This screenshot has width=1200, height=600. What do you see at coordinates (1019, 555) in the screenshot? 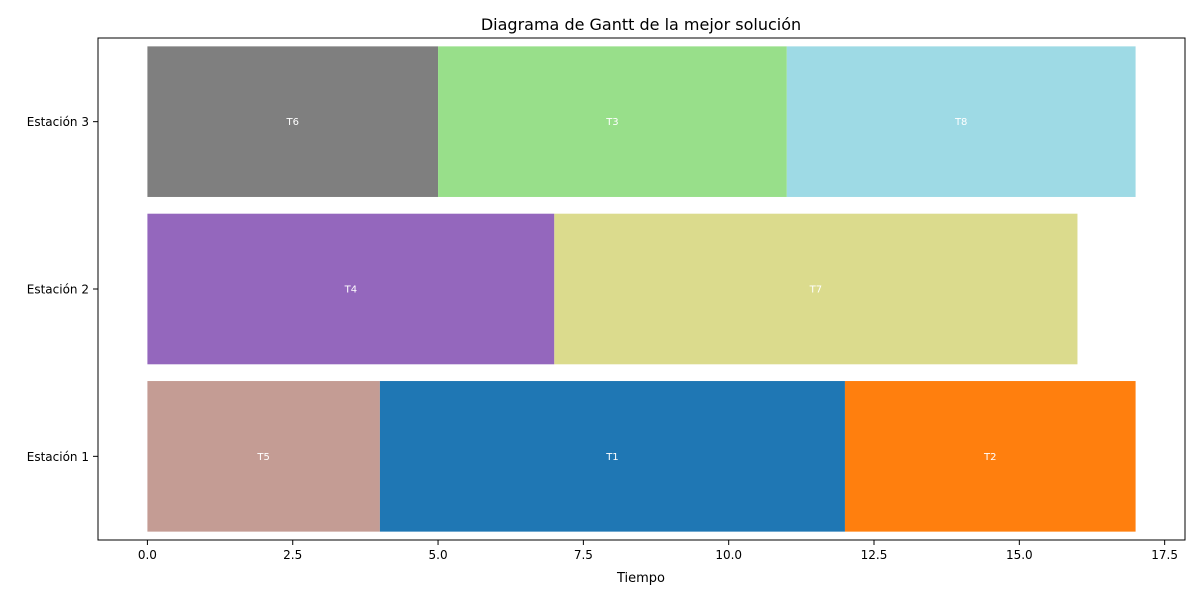
I see `x-tick-label: 15.0` at bounding box center [1019, 555].